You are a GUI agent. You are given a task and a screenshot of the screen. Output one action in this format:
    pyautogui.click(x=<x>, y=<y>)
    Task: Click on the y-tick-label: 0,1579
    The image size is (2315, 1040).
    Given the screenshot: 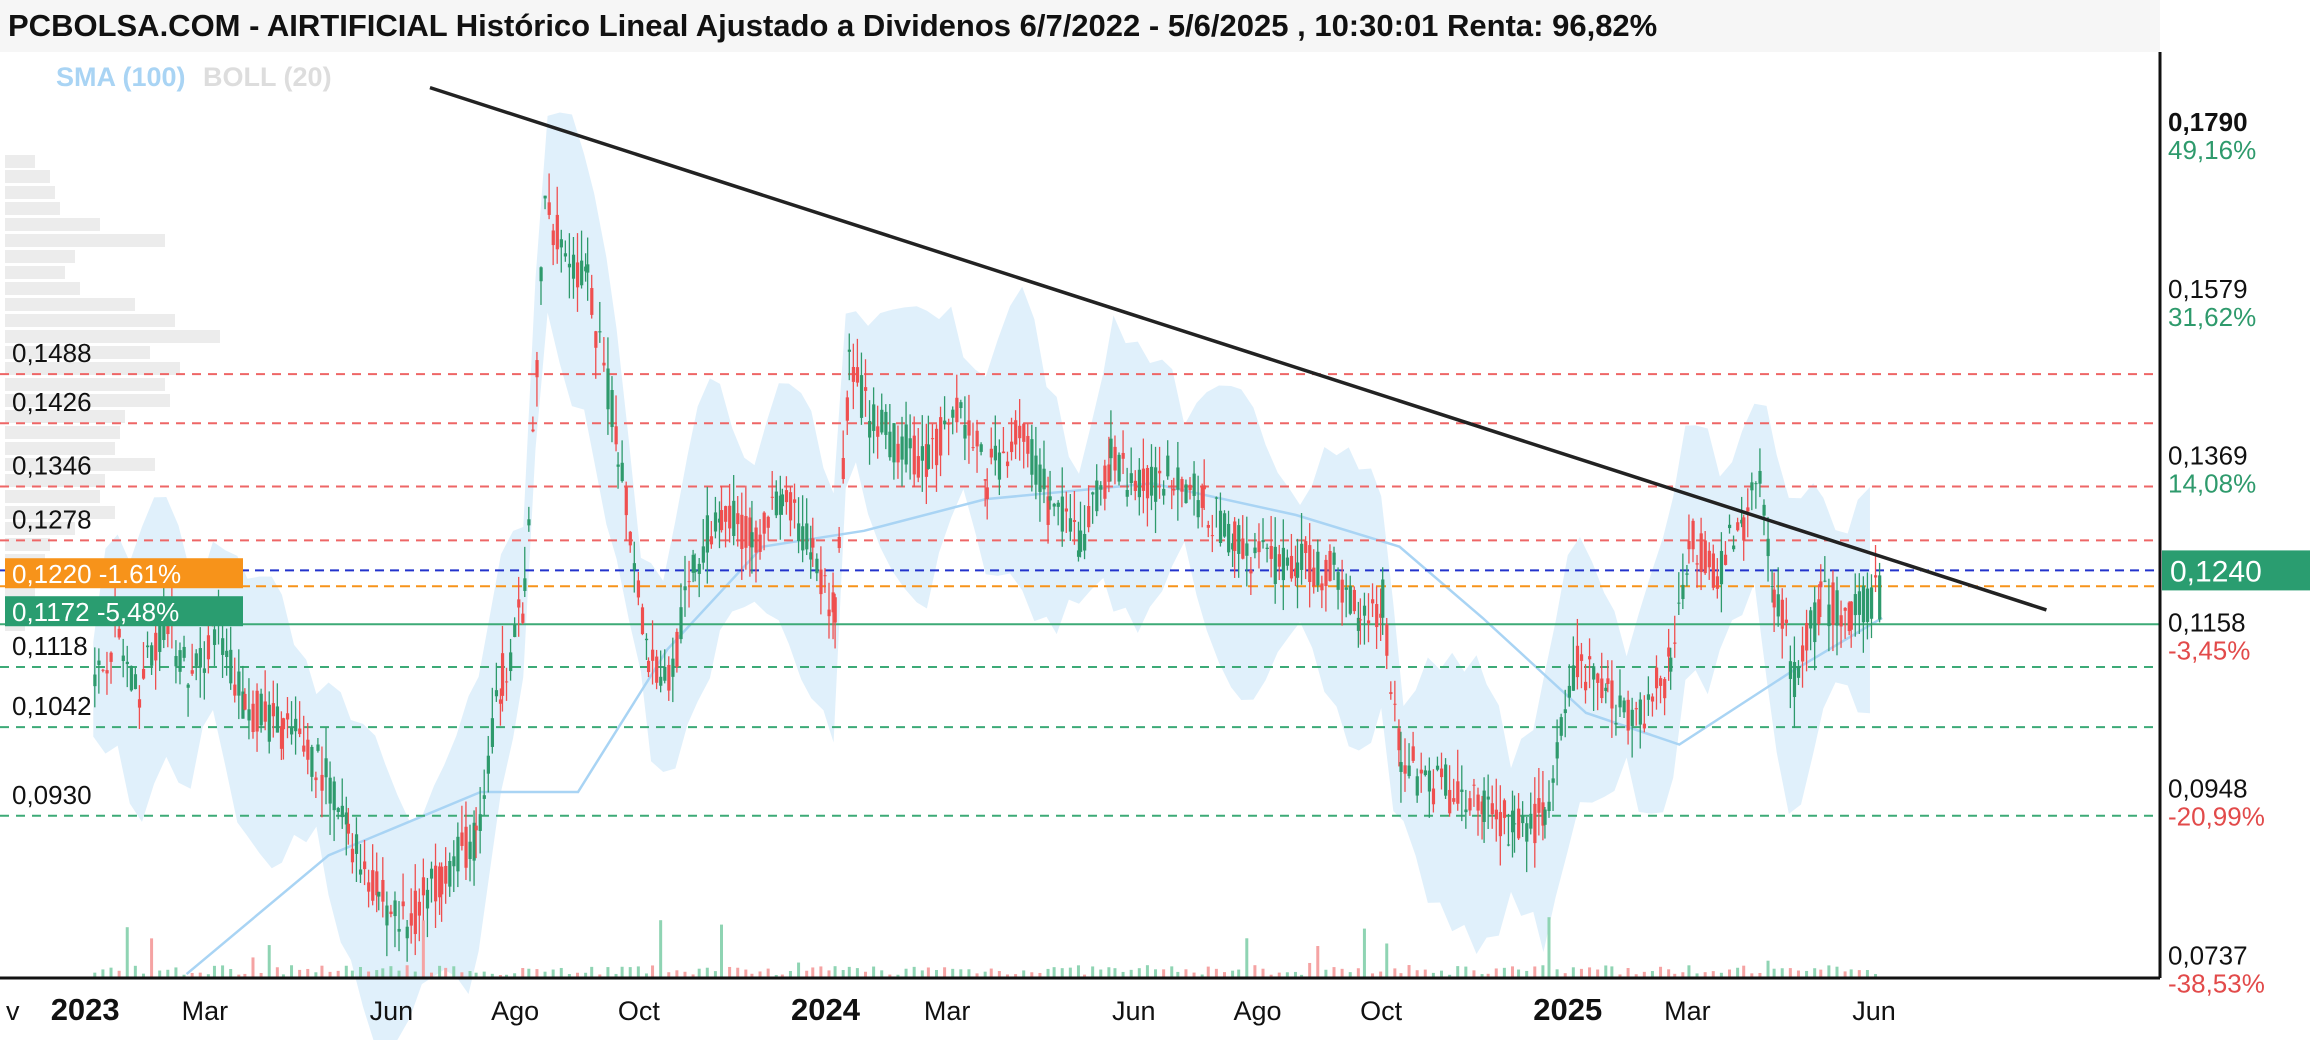 What is the action you would take?
    pyautogui.click(x=2208, y=289)
    